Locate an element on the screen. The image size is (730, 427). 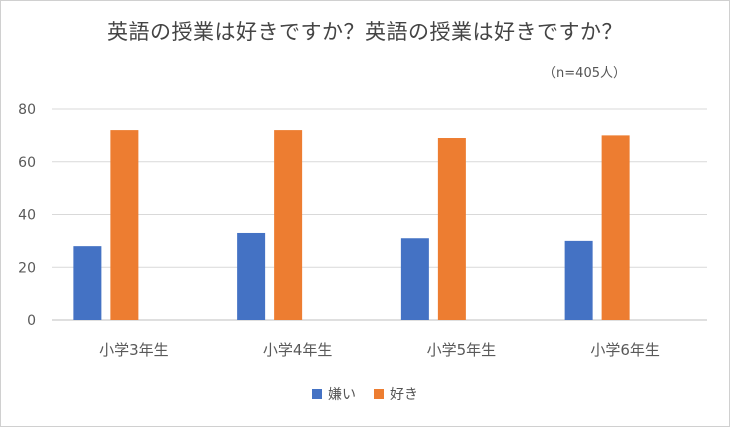
legend-item-dislike: 嫌い is located at coordinates (334, 394).